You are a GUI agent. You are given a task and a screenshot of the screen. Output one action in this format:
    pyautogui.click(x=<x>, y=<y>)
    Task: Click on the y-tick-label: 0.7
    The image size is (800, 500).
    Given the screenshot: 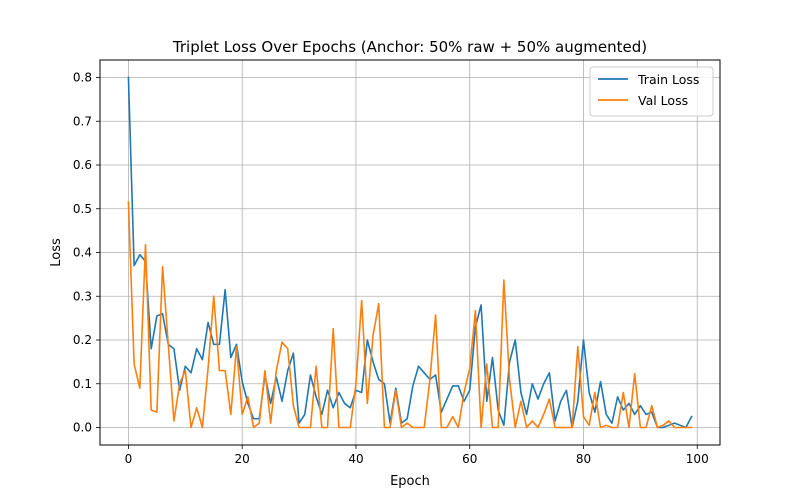 What is the action you would take?
    pyautogui.click(x=82, y=121)
    